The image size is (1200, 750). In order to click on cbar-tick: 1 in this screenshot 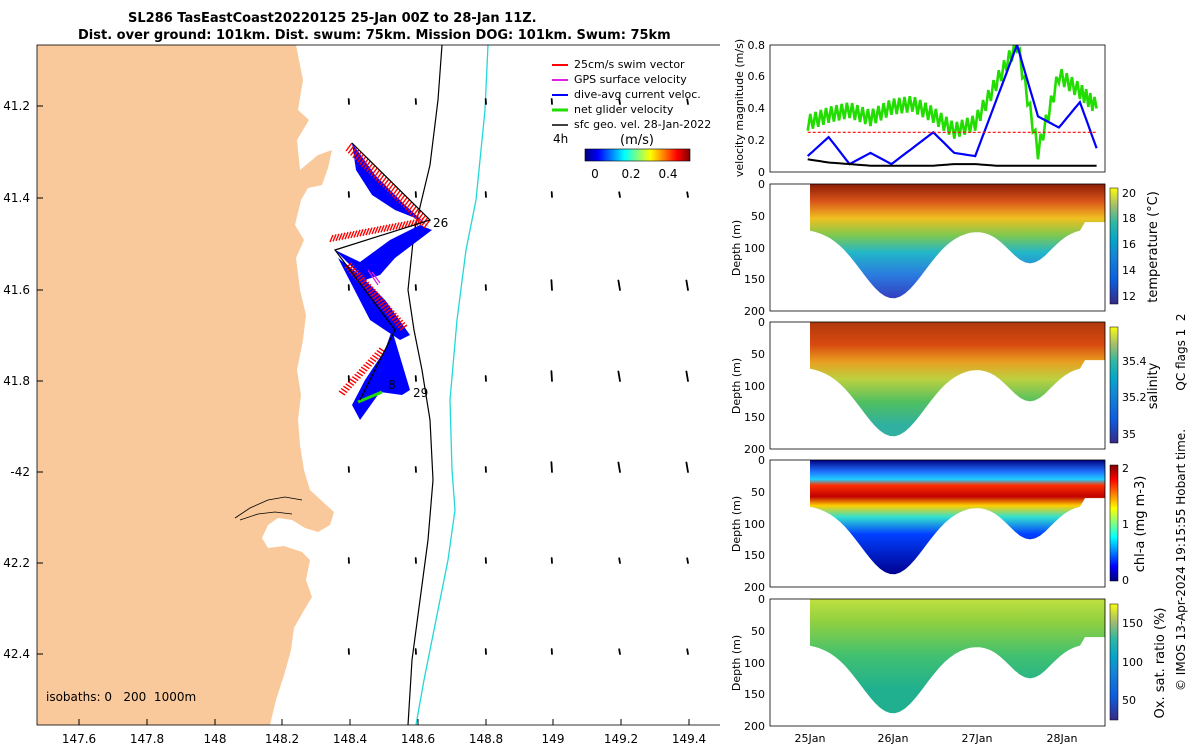, I will do `click(1125, 524)`.